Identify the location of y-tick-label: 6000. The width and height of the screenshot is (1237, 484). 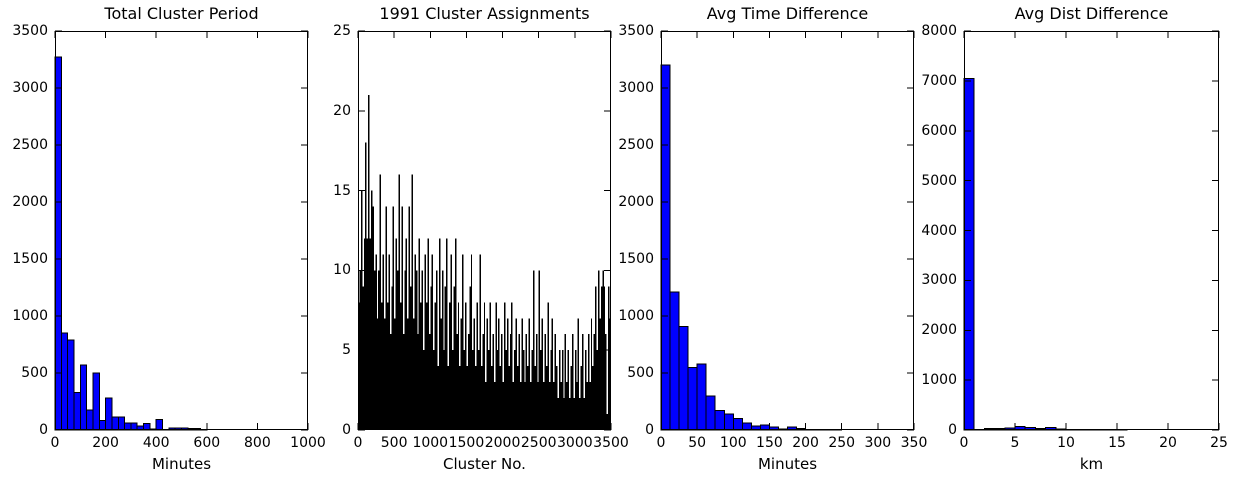
(939, 130).